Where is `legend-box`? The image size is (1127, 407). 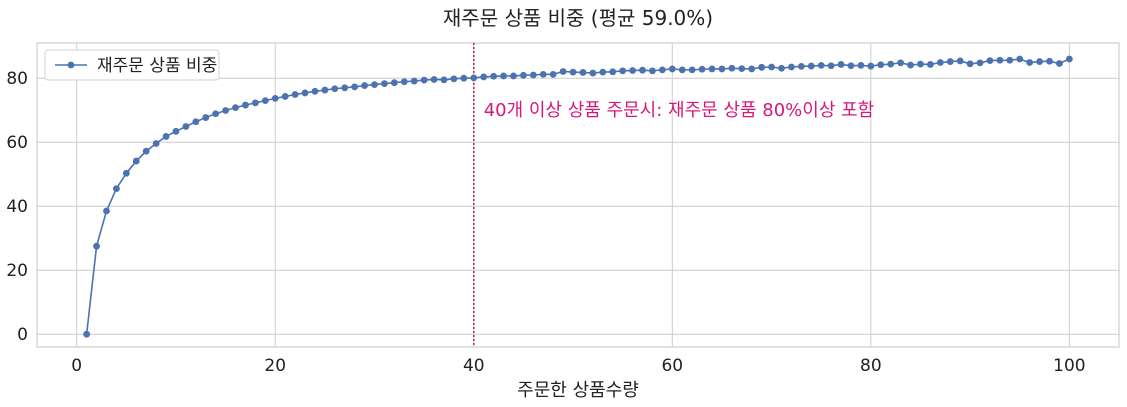
legend-box is located at coordinates (132, 65).